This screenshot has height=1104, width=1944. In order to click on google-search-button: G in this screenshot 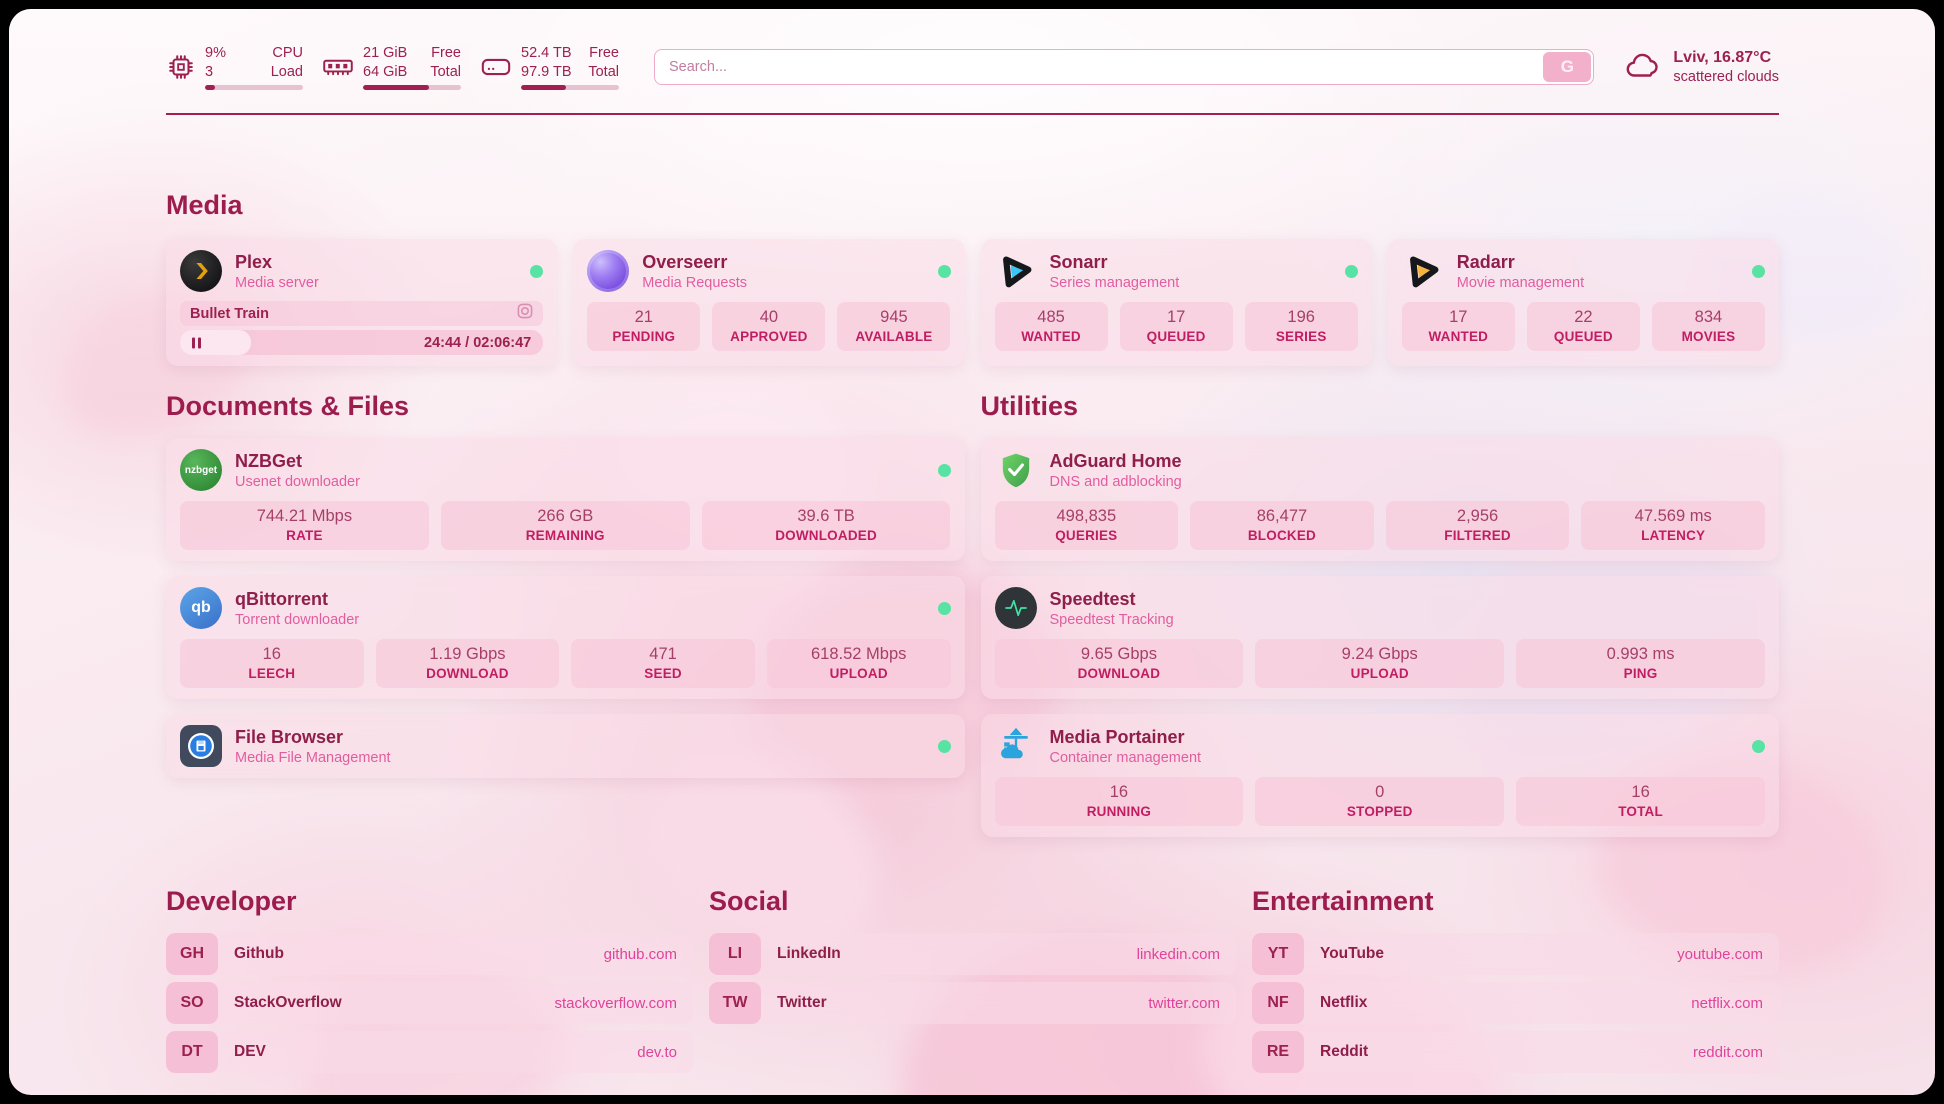, I will do `click(1567, 67)`.